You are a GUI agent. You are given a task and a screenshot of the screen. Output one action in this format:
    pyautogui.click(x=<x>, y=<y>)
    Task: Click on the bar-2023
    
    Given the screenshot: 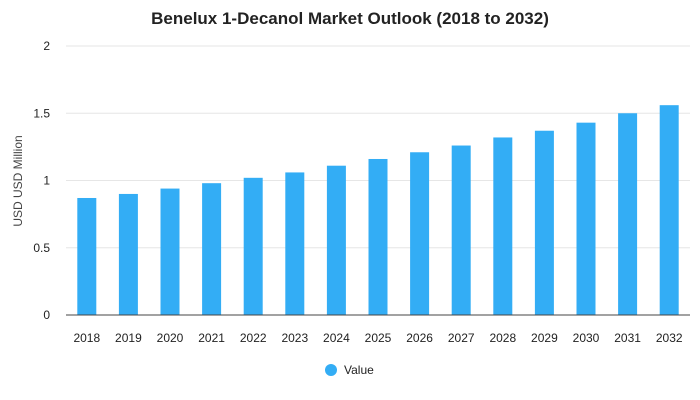 What is the action you would take?
    pyautogui.click(x=295, y=243)
    